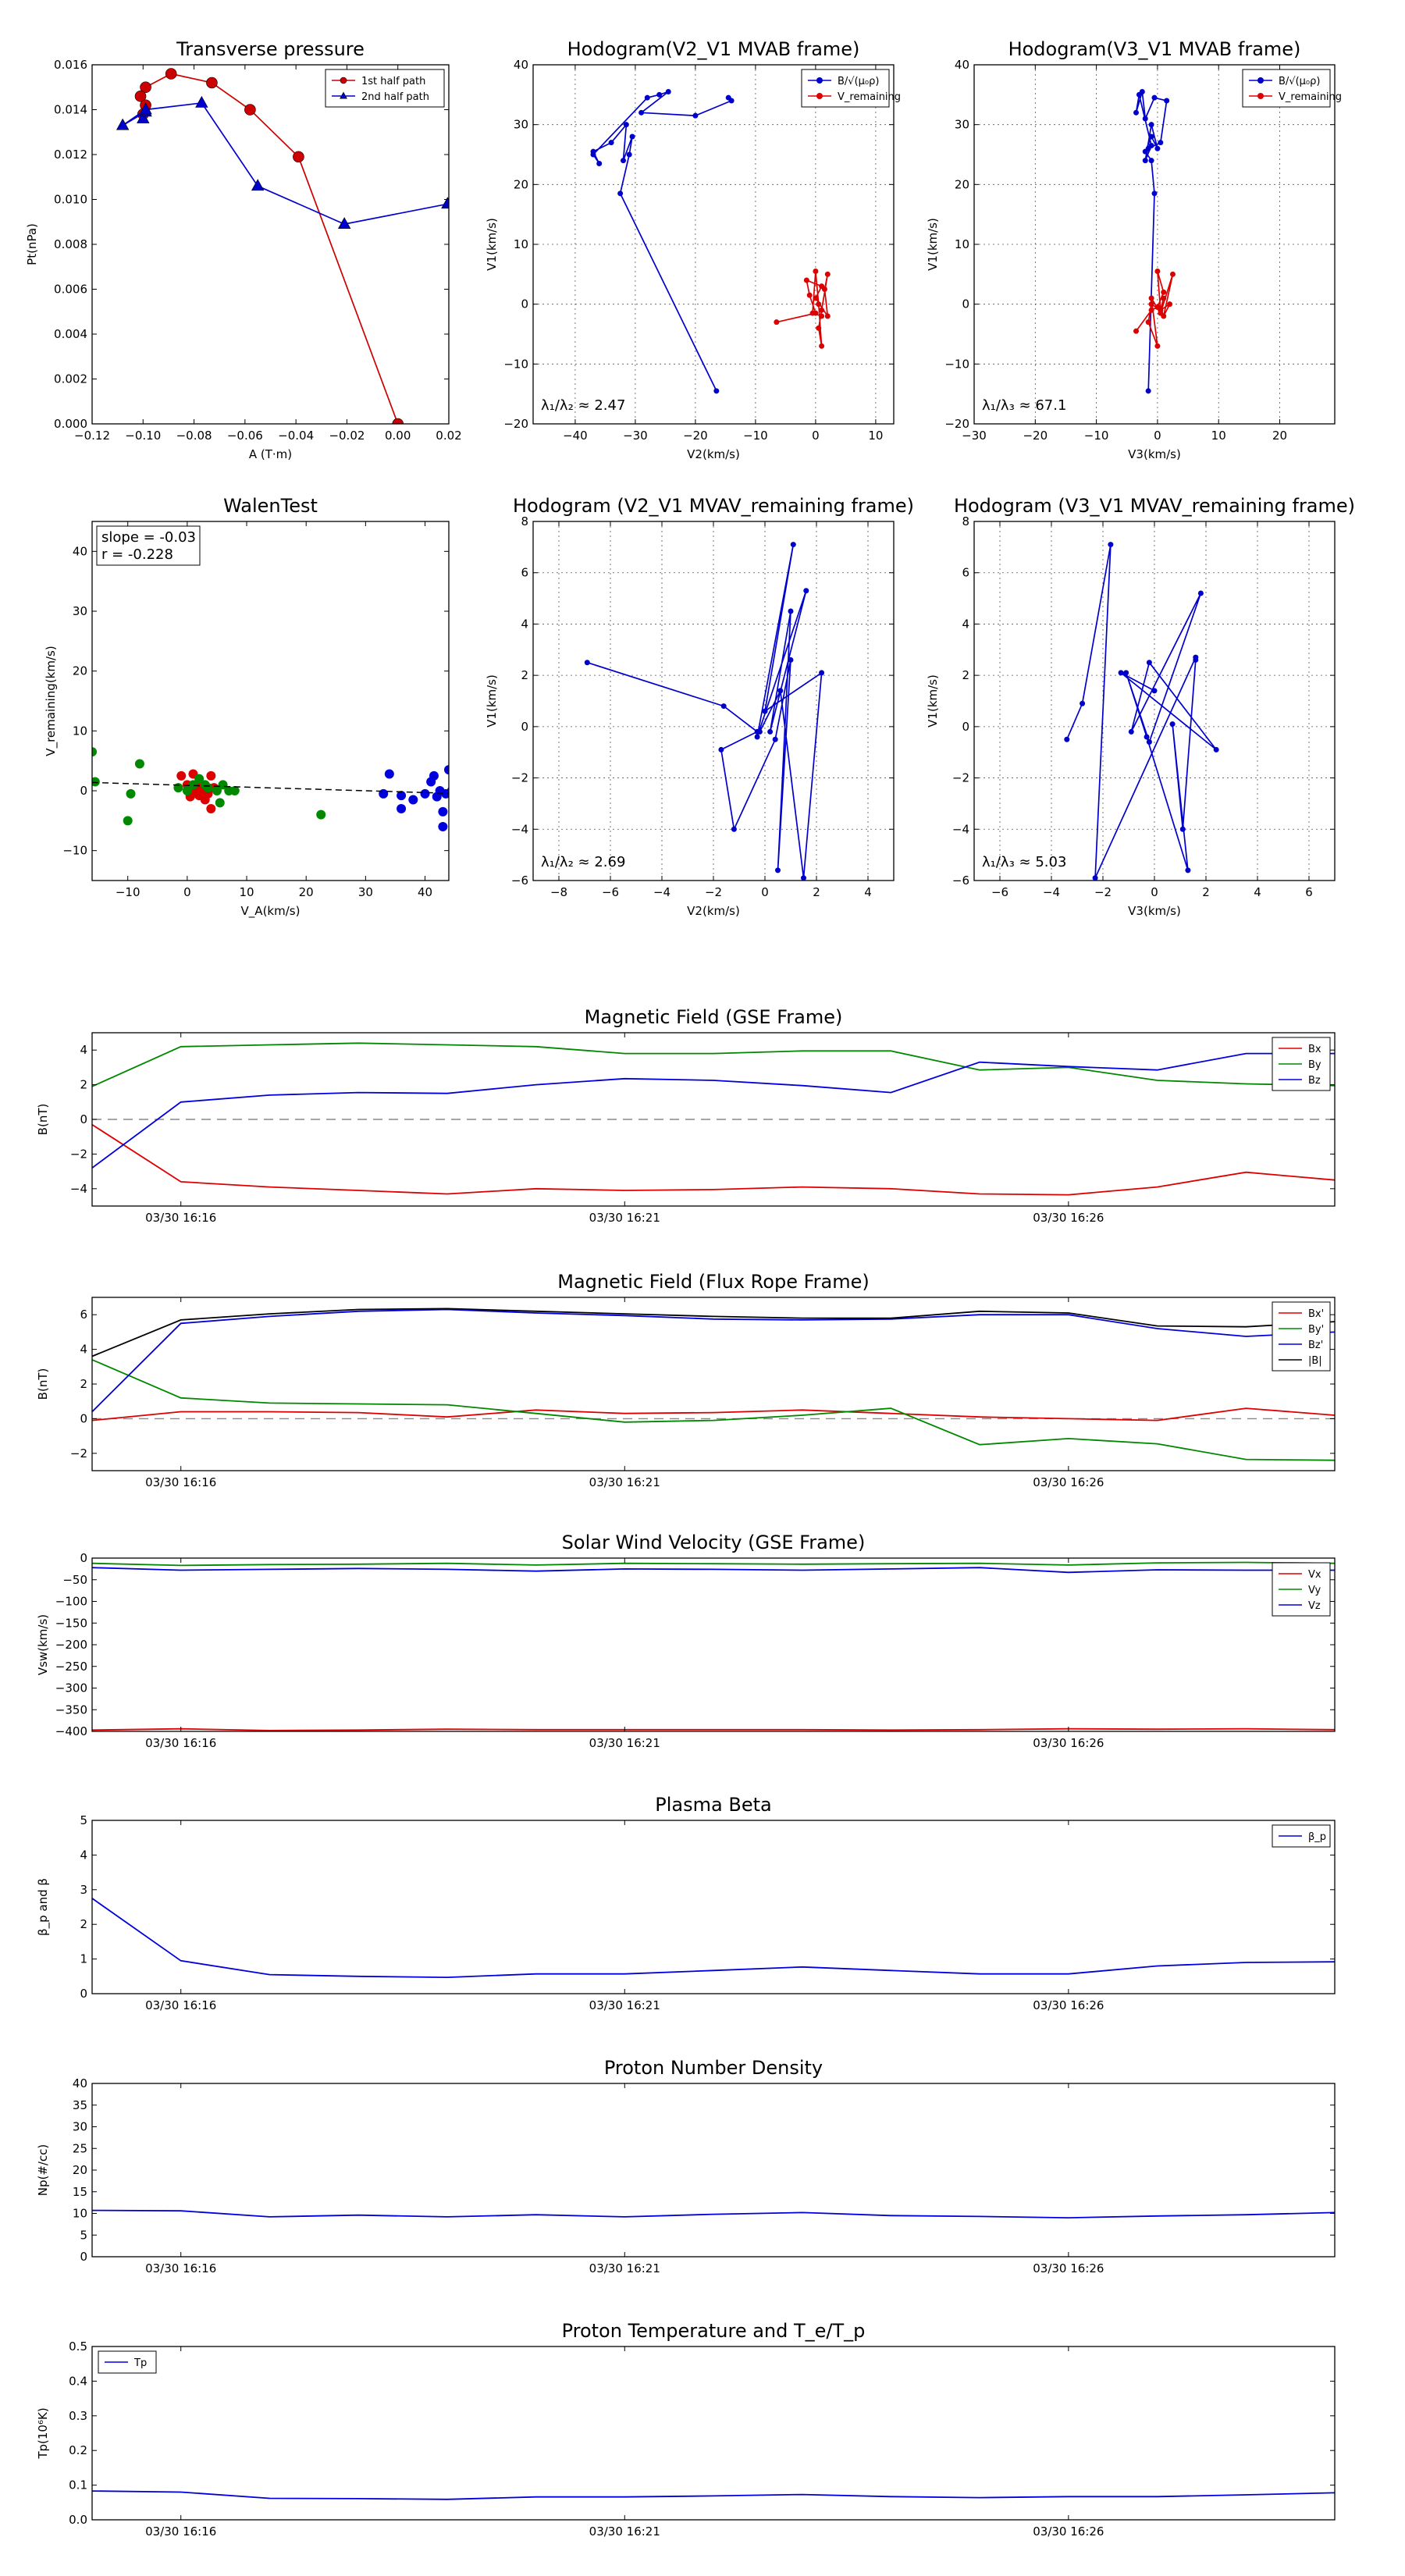 The height and width of the screenshot is (2576, 1405). What do you see at coordinates (71, 110) in the screenshot?
I see `y-tick-label: 0.014` at bounding box center [71, 110].